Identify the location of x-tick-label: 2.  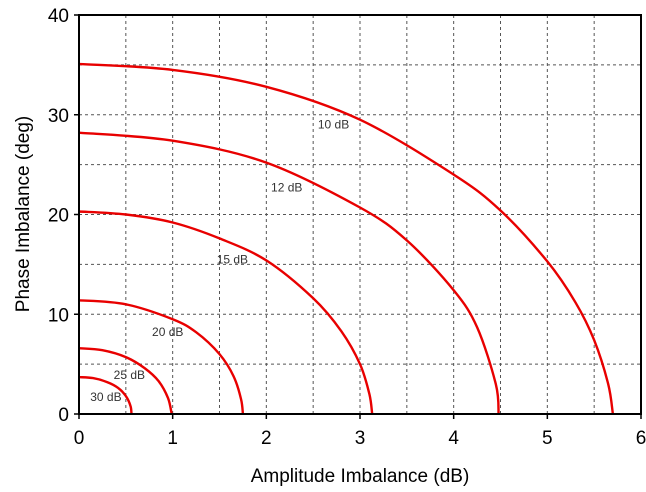
(266, 438).